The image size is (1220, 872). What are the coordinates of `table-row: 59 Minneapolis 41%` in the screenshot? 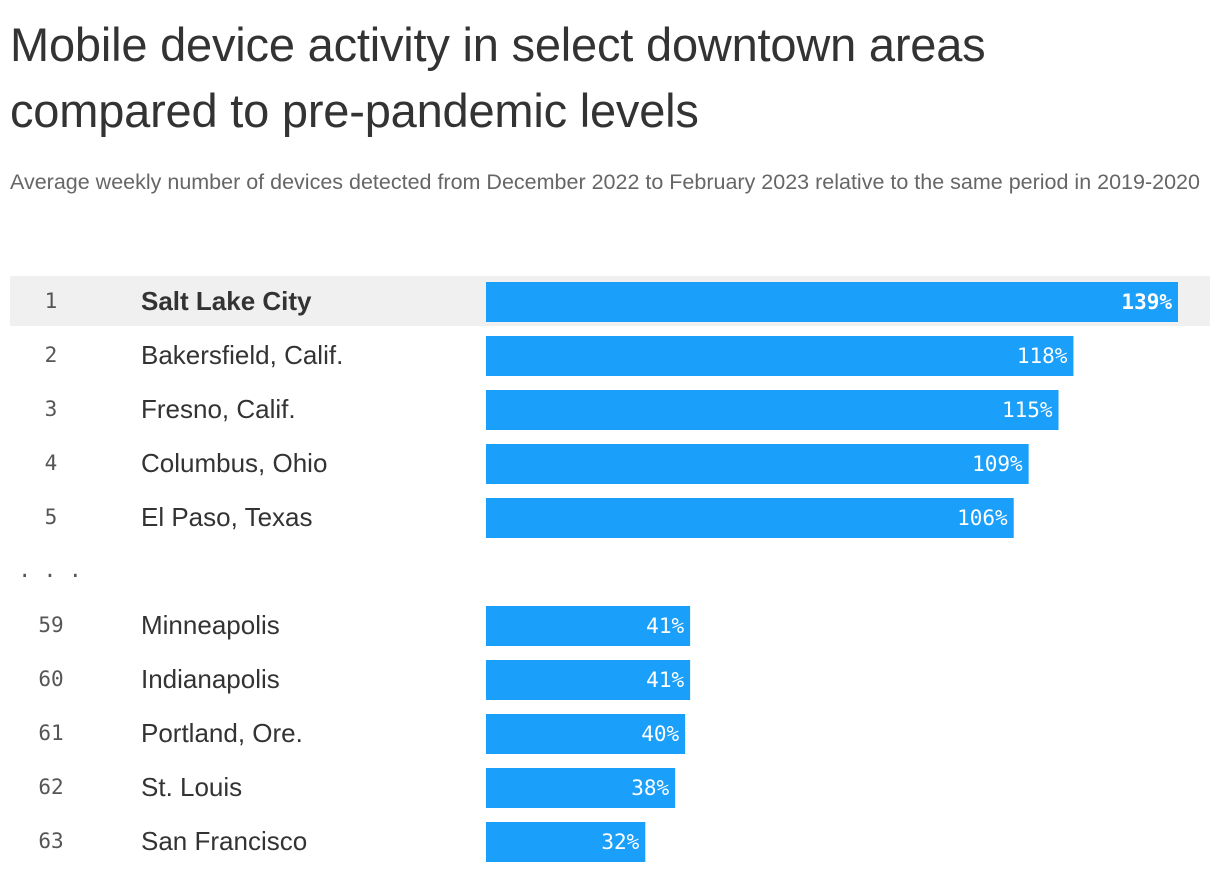 It's located at (364, 626).